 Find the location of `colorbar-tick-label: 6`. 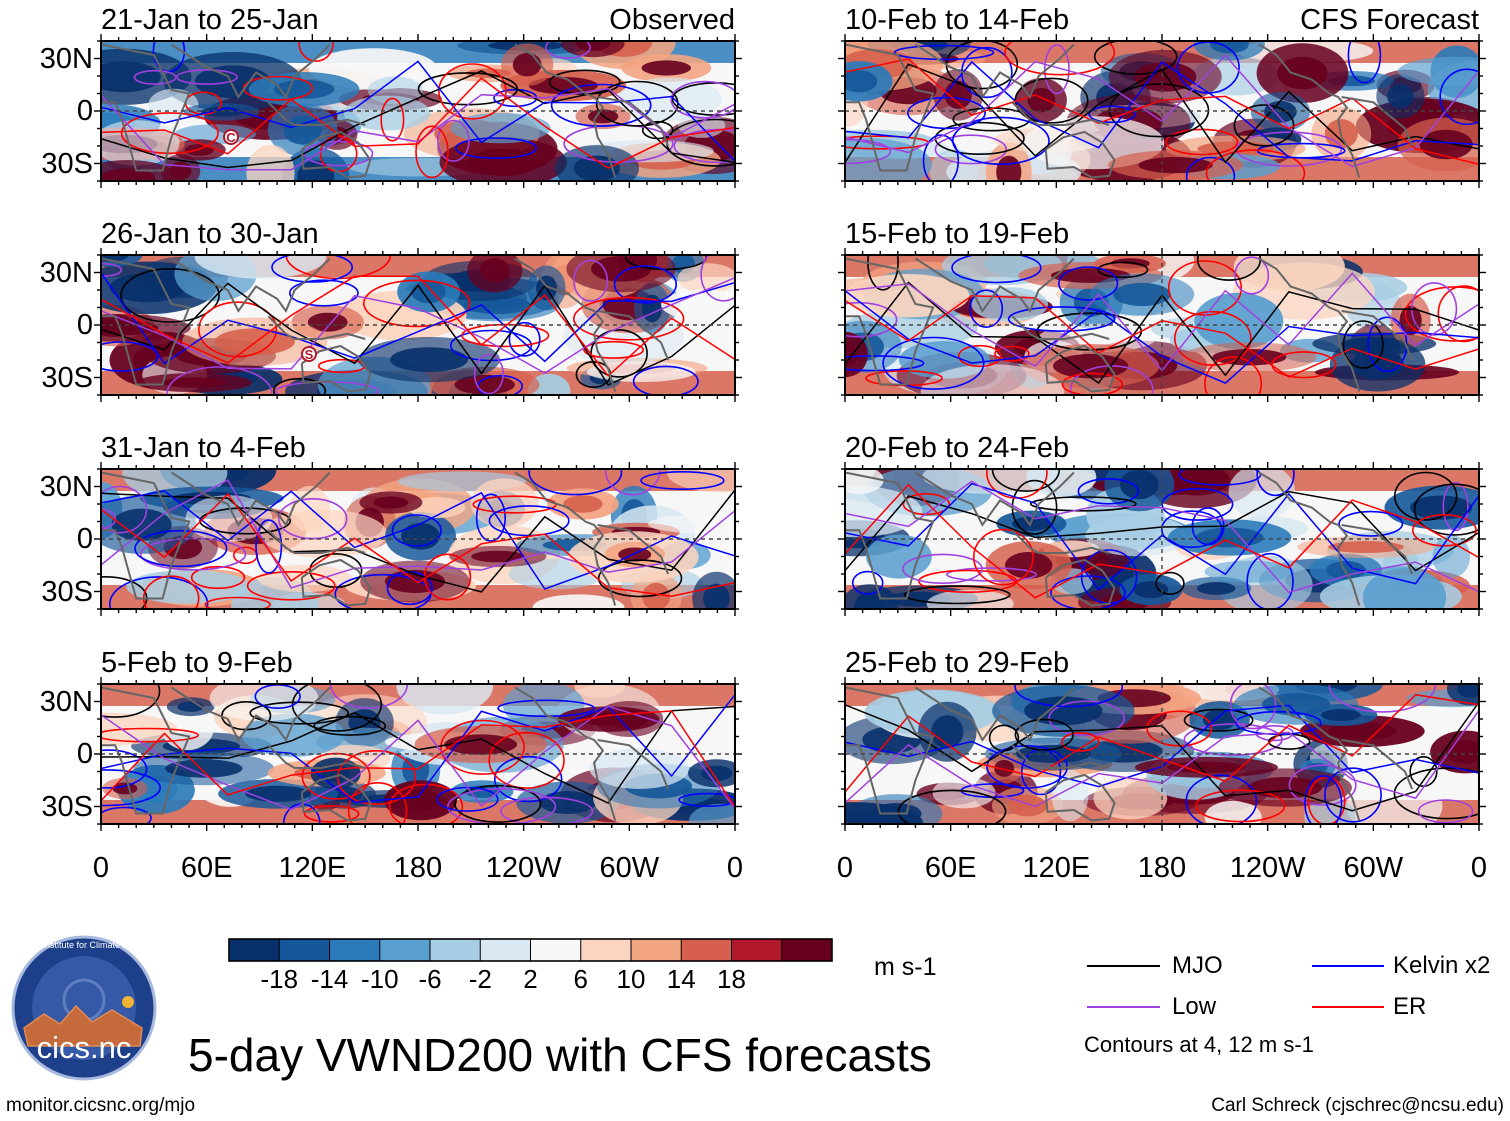

colorbar-tick-label: 6 is located at coordinates (580, 979).